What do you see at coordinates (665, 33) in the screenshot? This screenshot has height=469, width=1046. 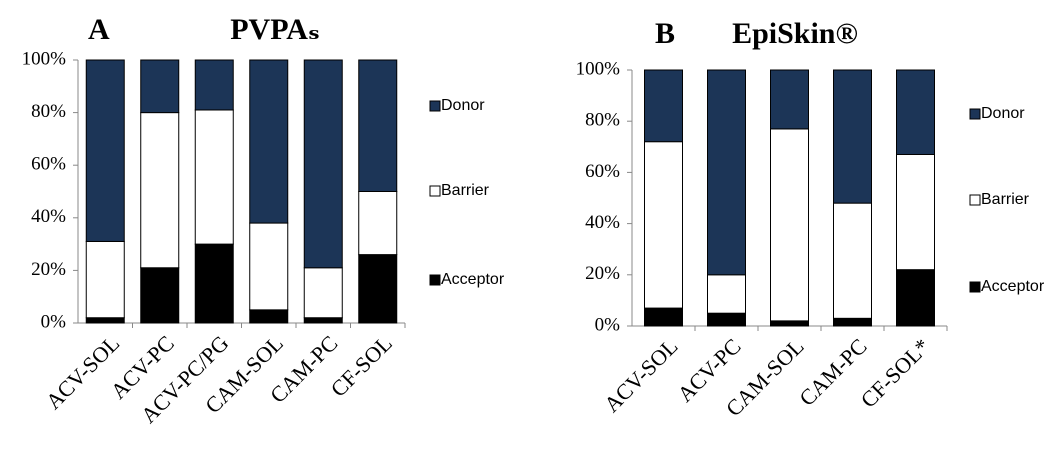 I see `panel-label: B` at bounding box center [665, 33].